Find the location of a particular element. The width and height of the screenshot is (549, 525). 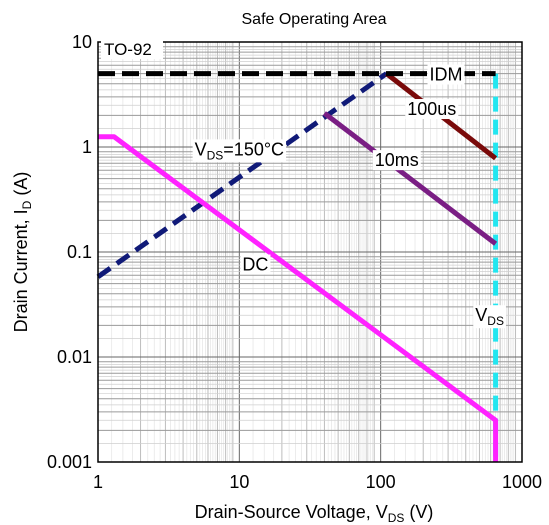

chart-title: Safe Operating Area is located at coordinates (314, 19).